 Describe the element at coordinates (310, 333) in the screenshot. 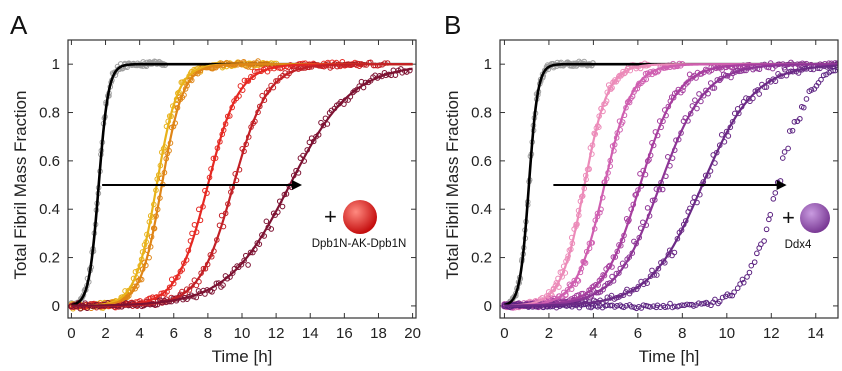

I see `x-tick-label: 14` at that location.